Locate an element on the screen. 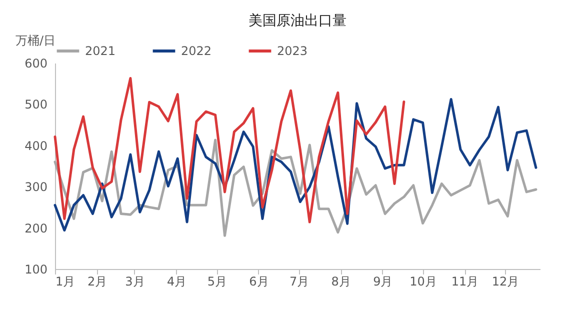  y-tick-label: 200 is located at coordinates (36, 228).